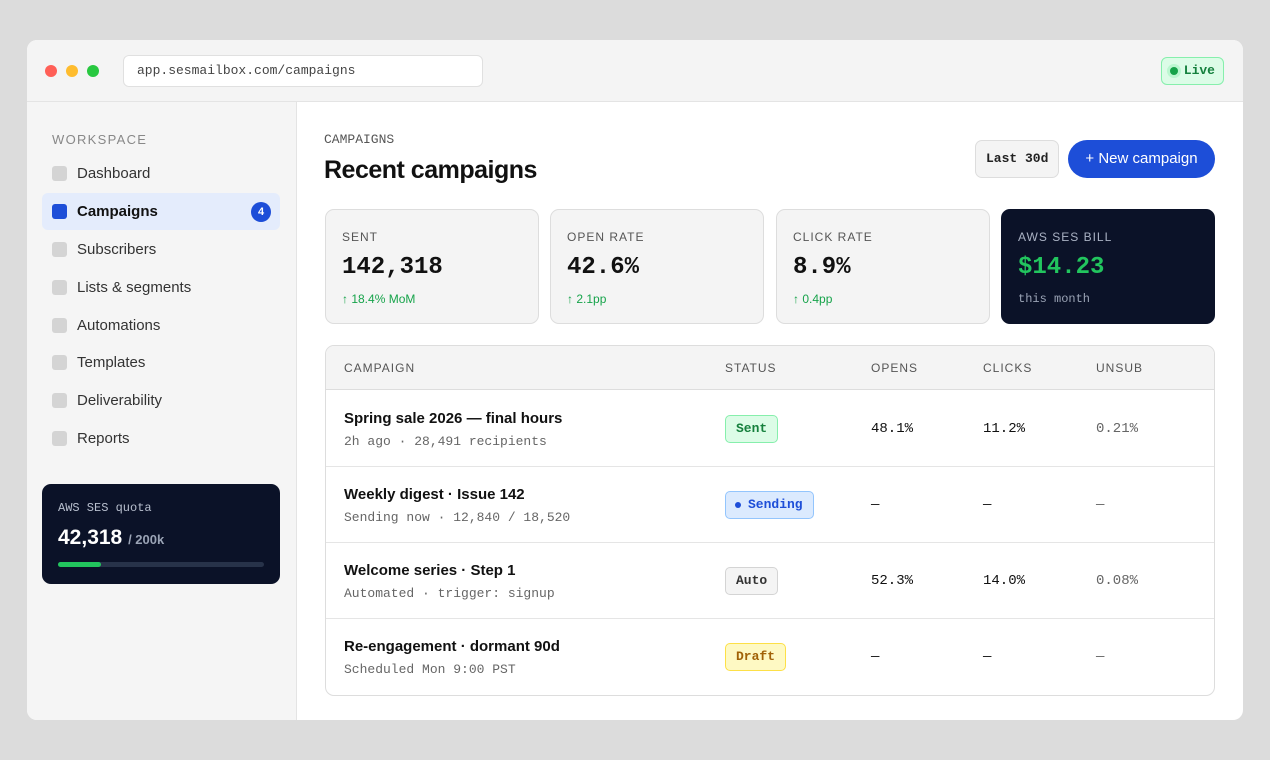 The image size is (1270, 760). What do you see at coordinates (360, 237) in the screenshot?
I see `stat-label: SENT` at bounding box center [360, 237].